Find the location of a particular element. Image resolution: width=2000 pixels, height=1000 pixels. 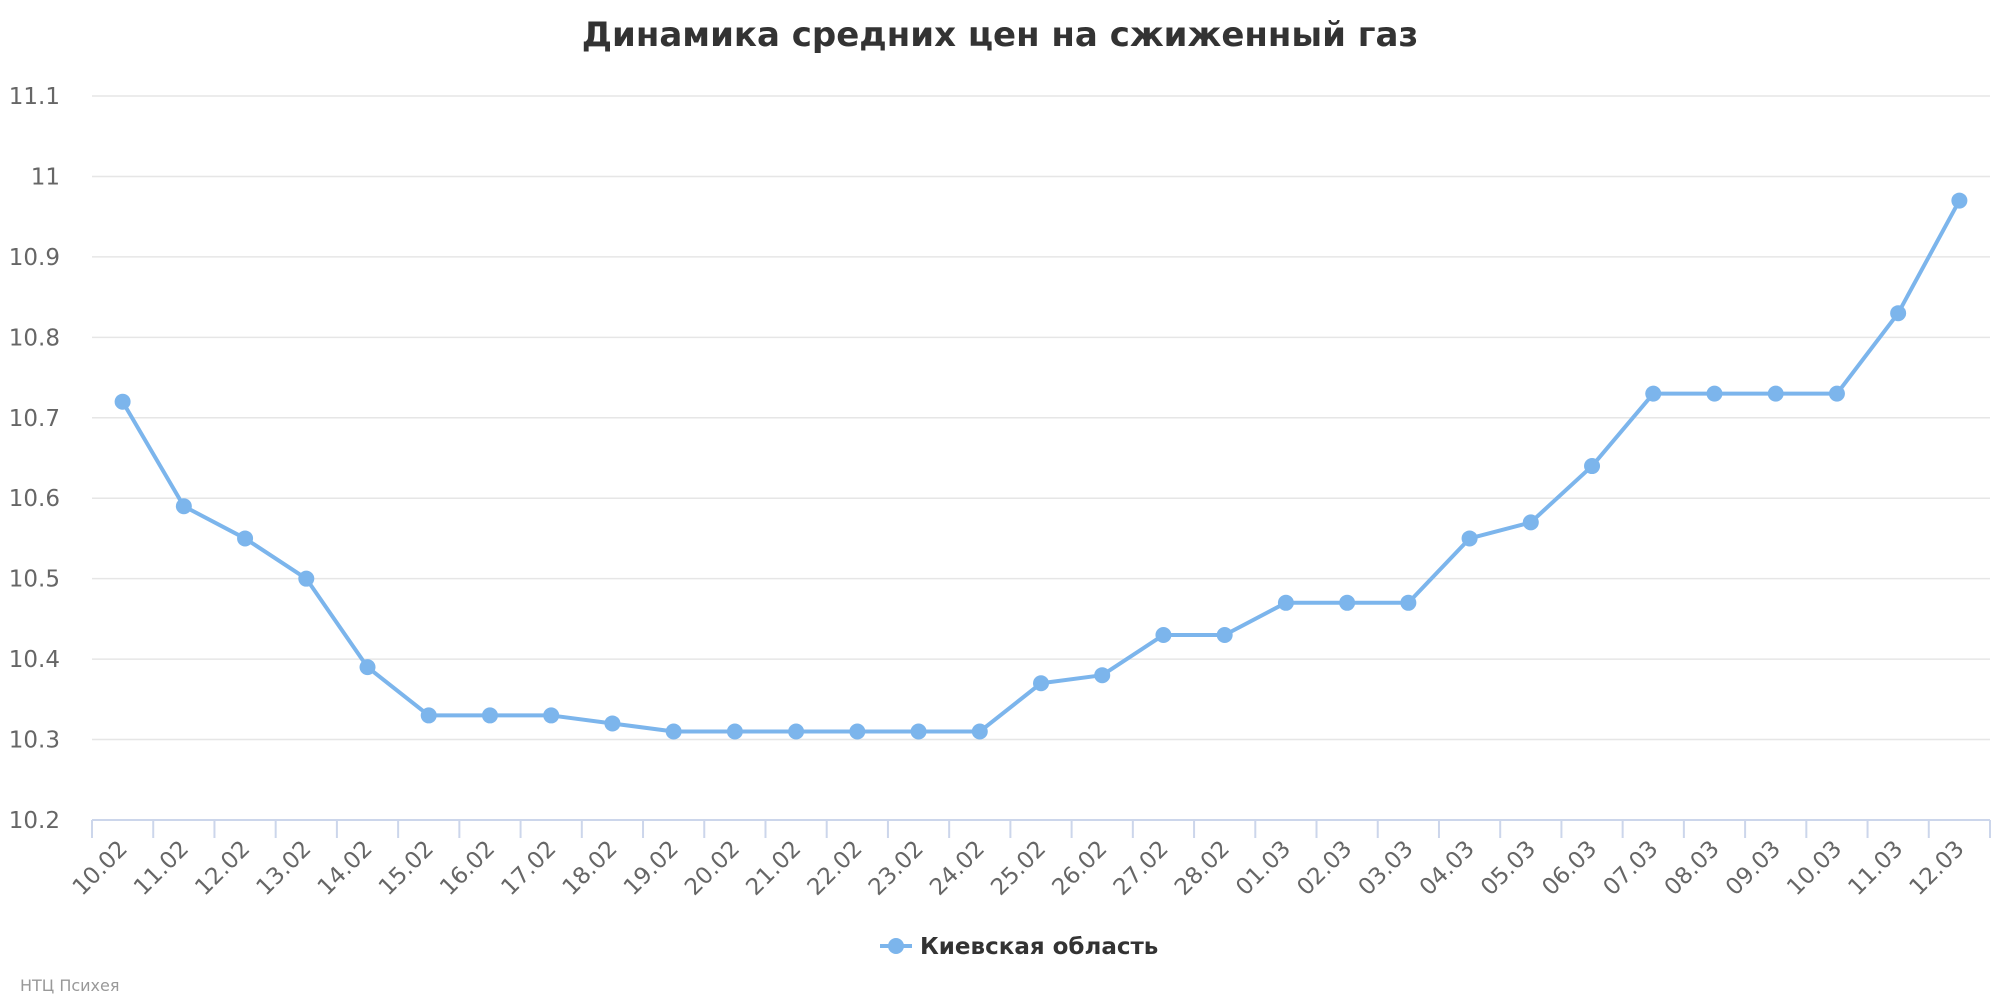

x-tick-label: 02.03 is located at coordinates (1324, 868).